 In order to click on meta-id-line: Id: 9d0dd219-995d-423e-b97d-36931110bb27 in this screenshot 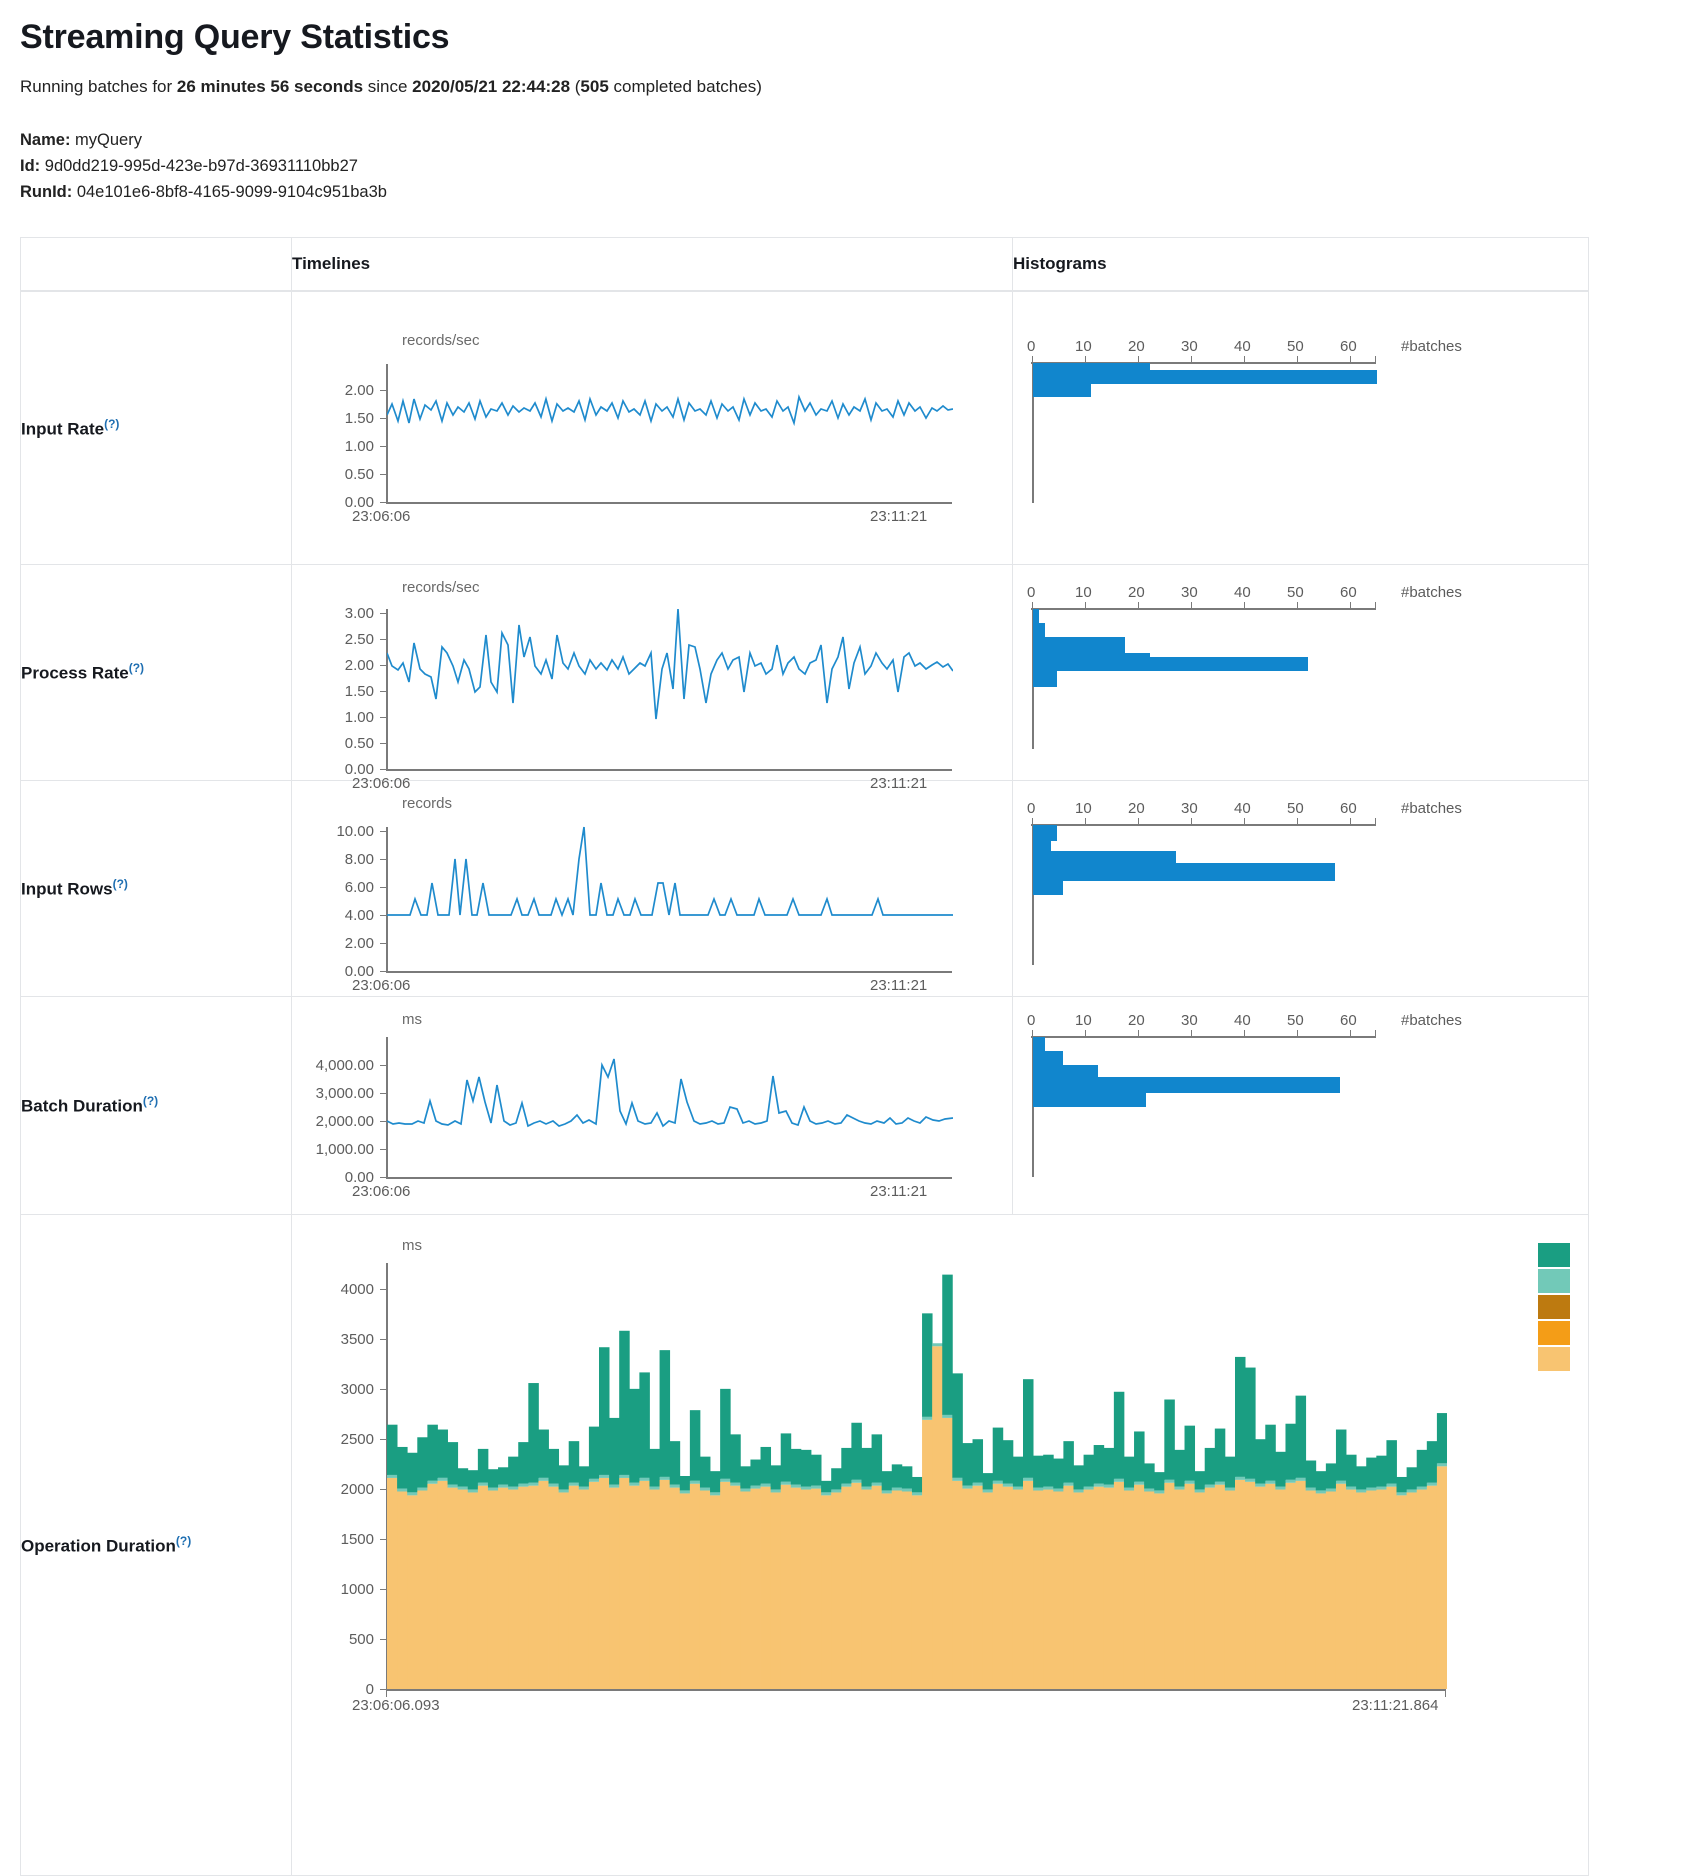, I will do `click(846, 166)`.